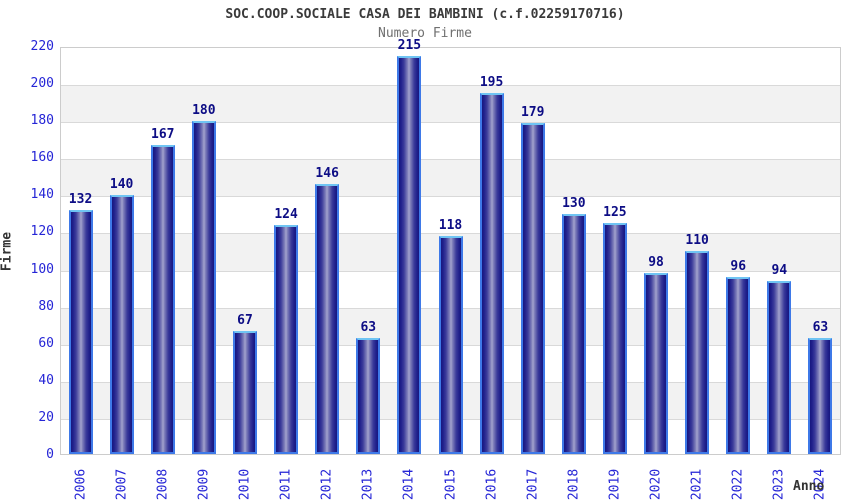 This screenshot has width=850, height=500. I want to click on bar-value-label: 110, so click(697, 240).